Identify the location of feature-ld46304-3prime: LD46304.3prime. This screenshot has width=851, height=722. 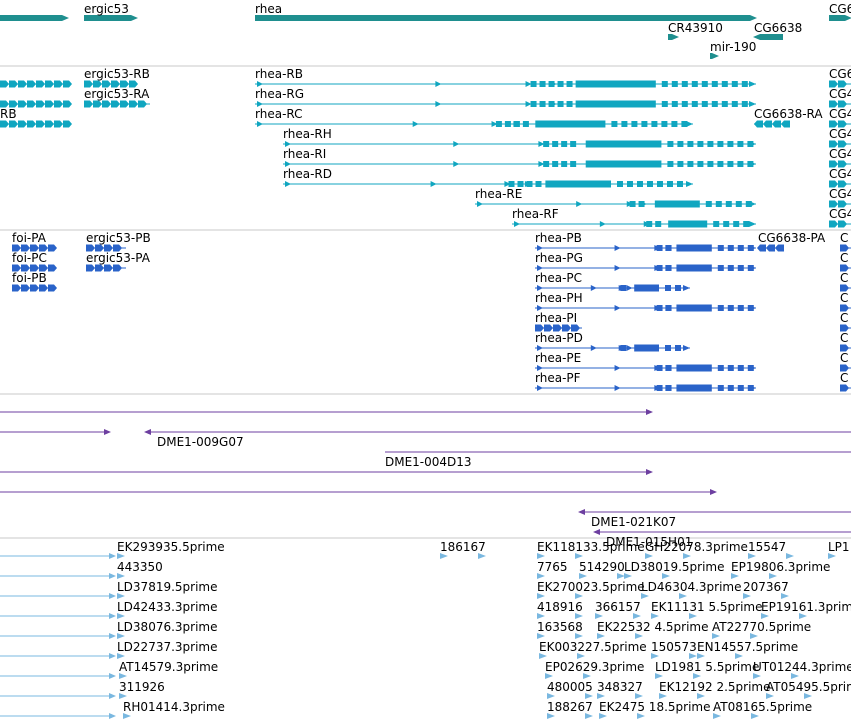
(691, 589).